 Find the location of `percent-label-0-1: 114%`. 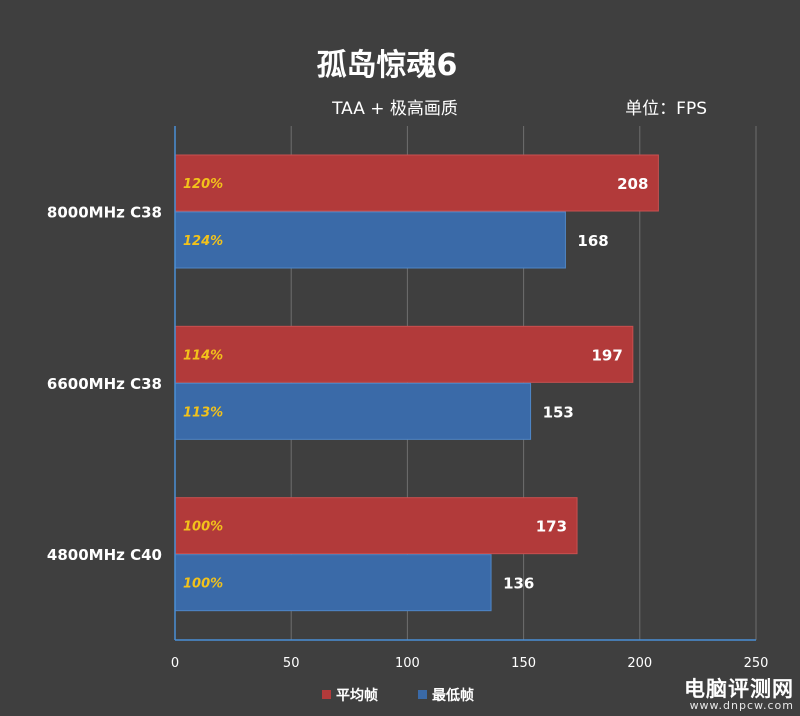

percent-label-0-1: 114% is located at coordinates (203, 355).